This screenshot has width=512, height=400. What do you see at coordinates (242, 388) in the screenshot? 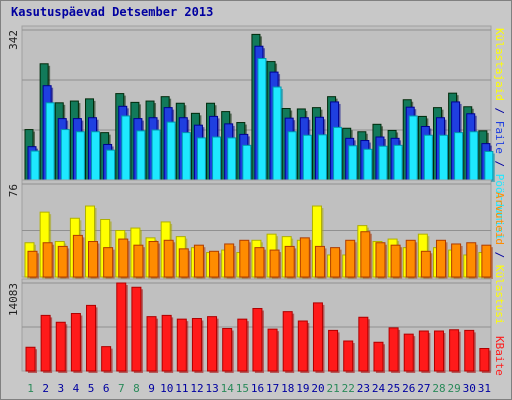
I see `x-tick-day-15: 15` at bounding box center [242, 388].